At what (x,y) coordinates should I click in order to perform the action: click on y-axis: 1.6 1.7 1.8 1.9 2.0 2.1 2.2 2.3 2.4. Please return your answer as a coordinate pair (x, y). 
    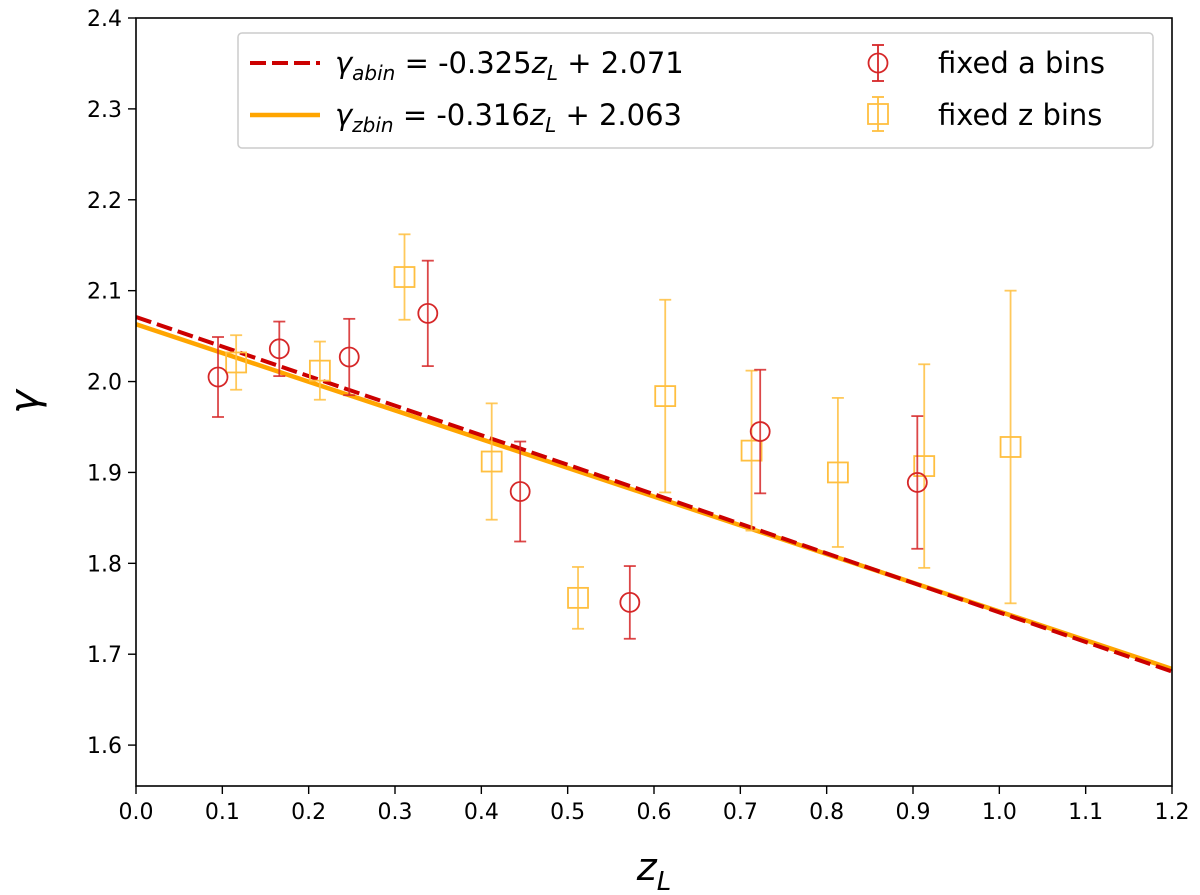
    Looking at the image, I should click on (111, 383).